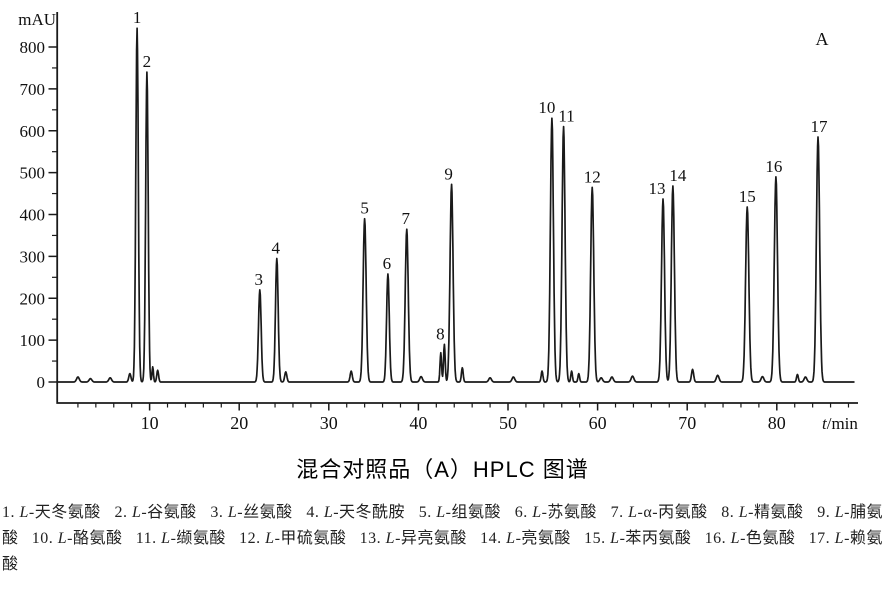 Image resolution: width=885 pixels, height=600 pixels. What do you see at coordinates (566, 116) in the screenshot?
I see `peak-label-11: 11` at bounding box center [566, 116].